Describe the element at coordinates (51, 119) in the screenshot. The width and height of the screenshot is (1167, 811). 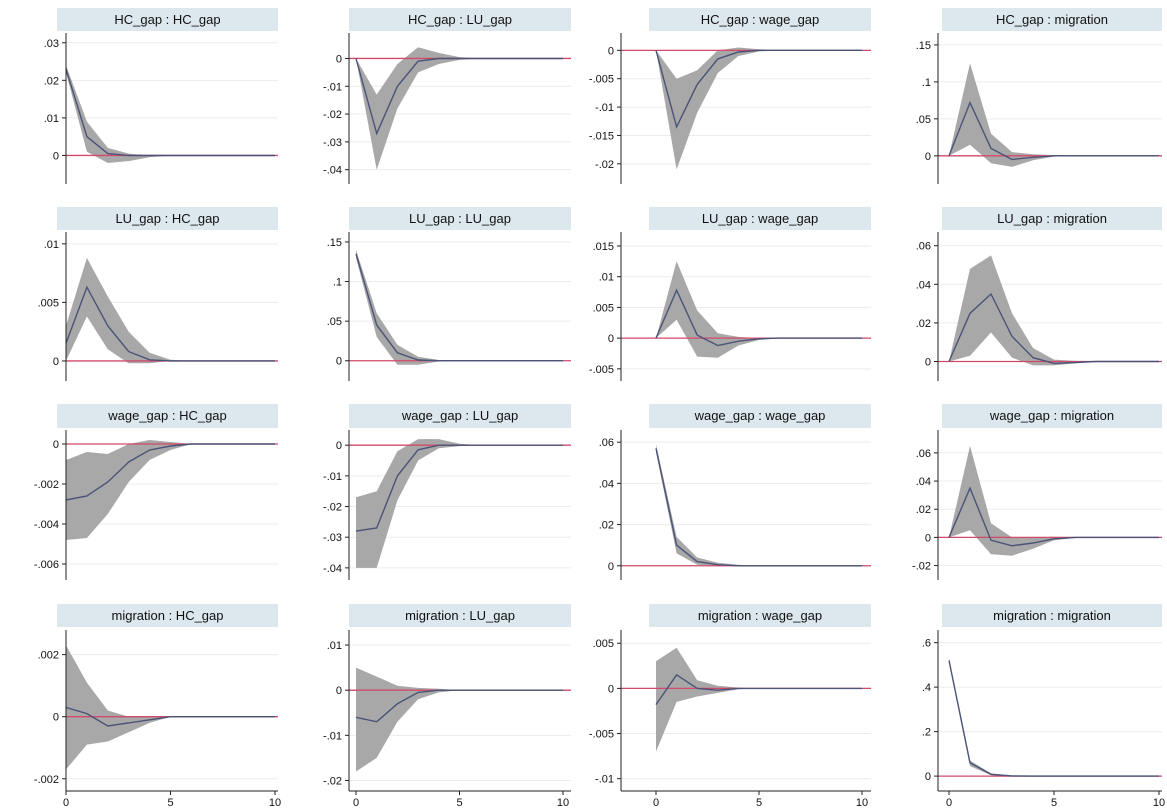
I see `panel-0-0-ytick-label-1: .01` at that location.